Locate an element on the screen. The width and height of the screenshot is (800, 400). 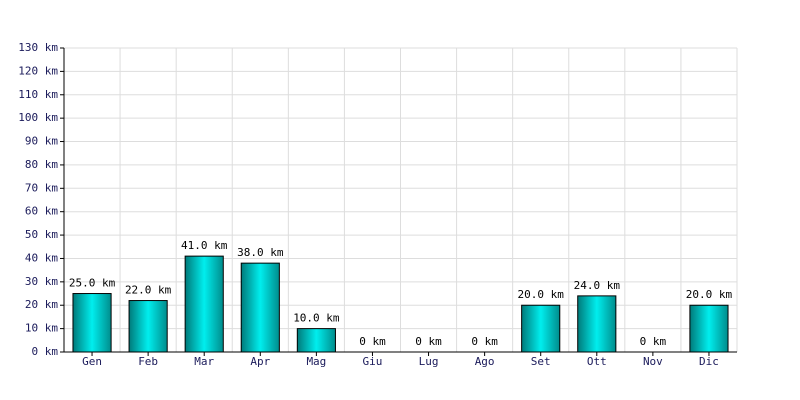
x-tick-label: Nov is located at coordinates (653, 361).